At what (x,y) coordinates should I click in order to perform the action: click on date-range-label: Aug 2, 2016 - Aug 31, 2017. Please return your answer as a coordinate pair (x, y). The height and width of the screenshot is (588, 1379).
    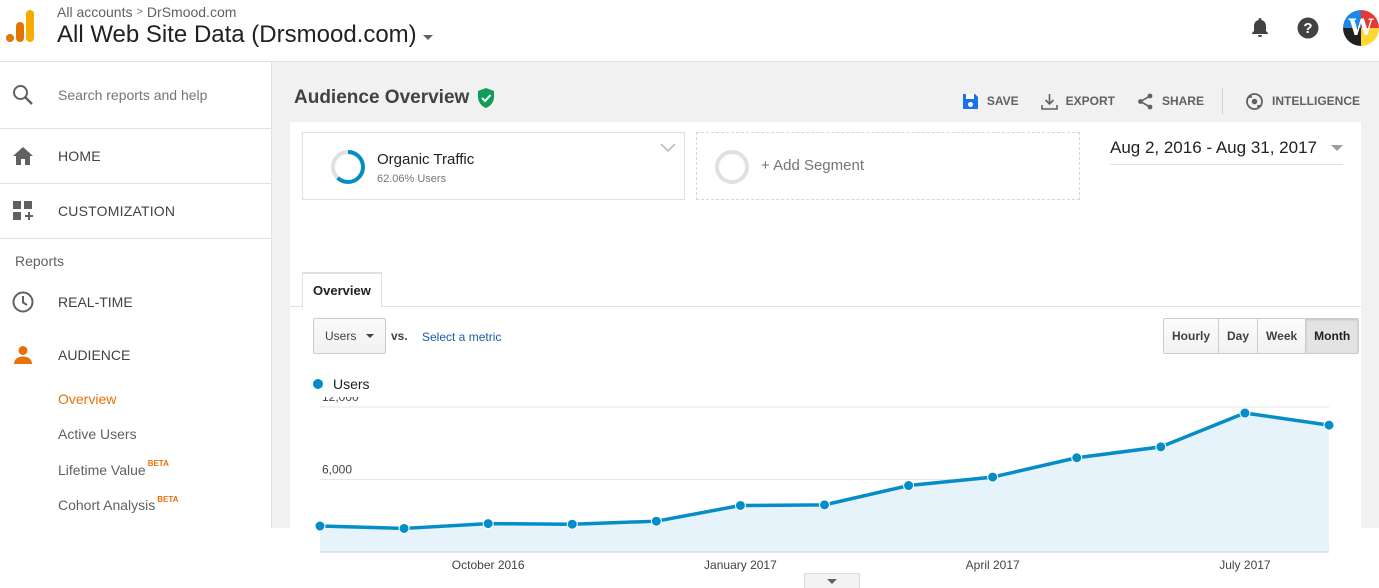
    Looking at the image, I should click on (1213, 147).